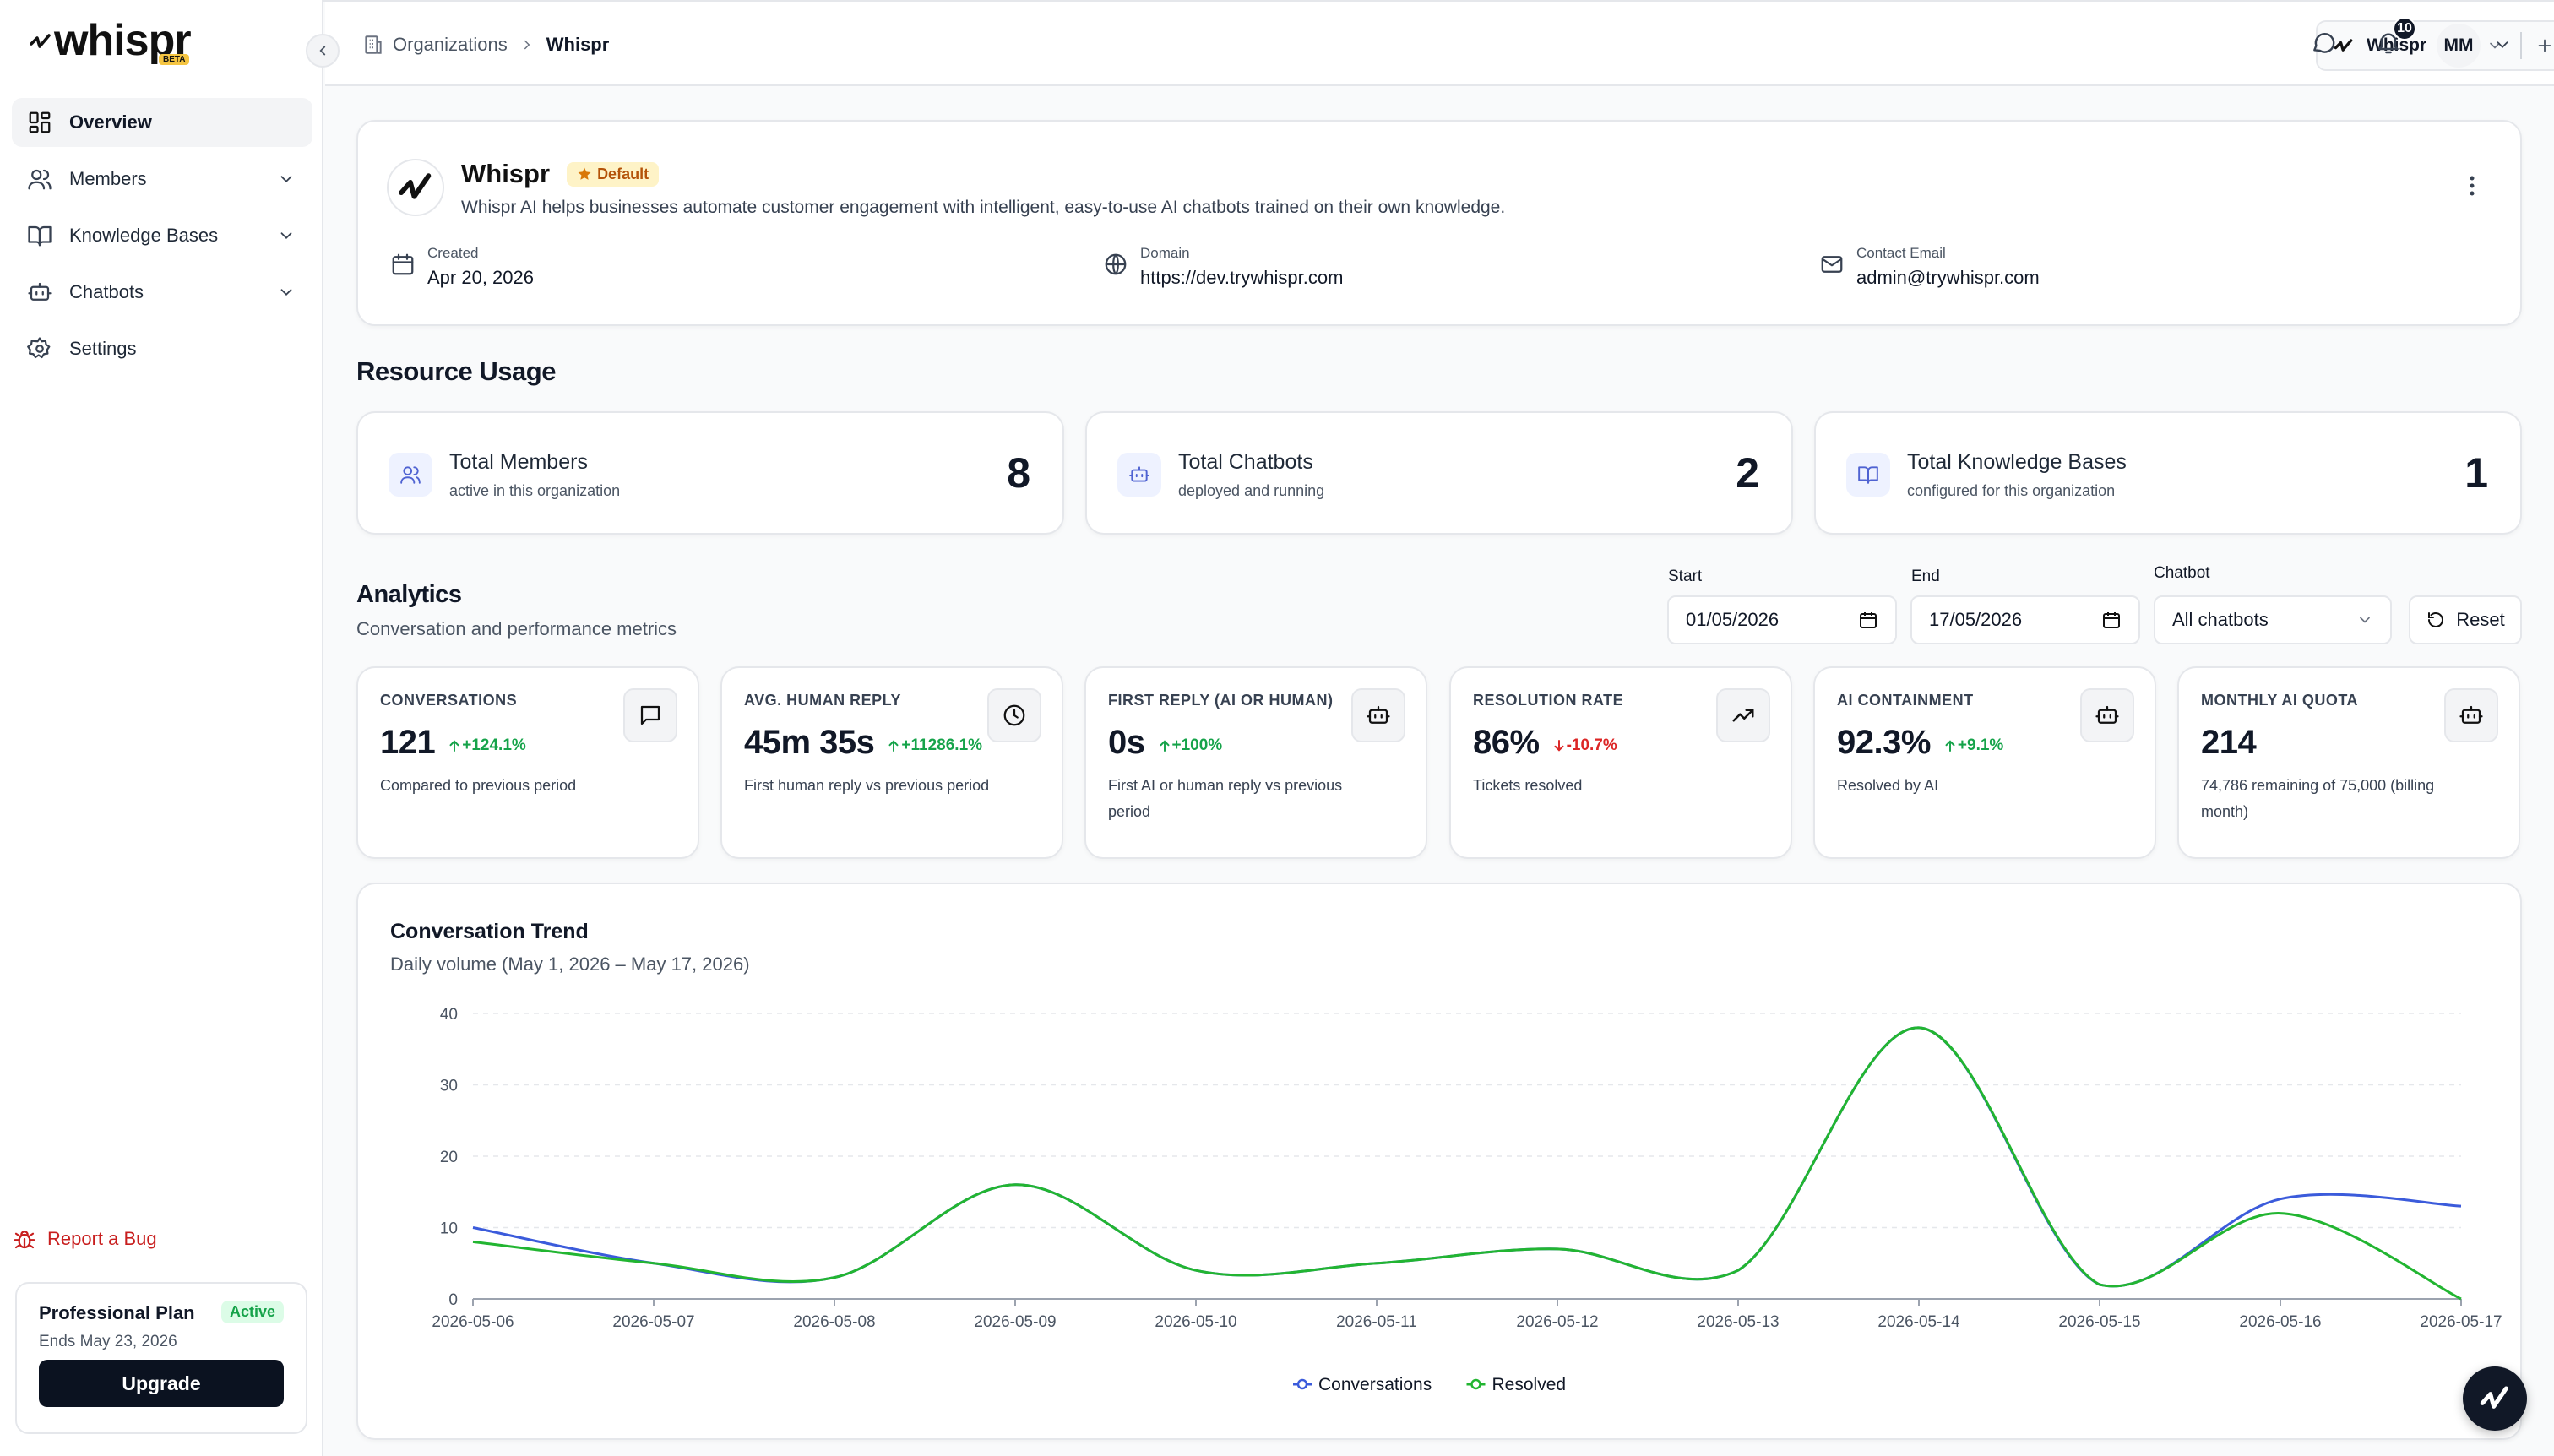 Image resolution: width=2554 pixels, height=1456 pixels. What do you see at coordinates (1018, 473) in the screenshot?
I see `res-value: 8` at bounding box center [1018, 473].